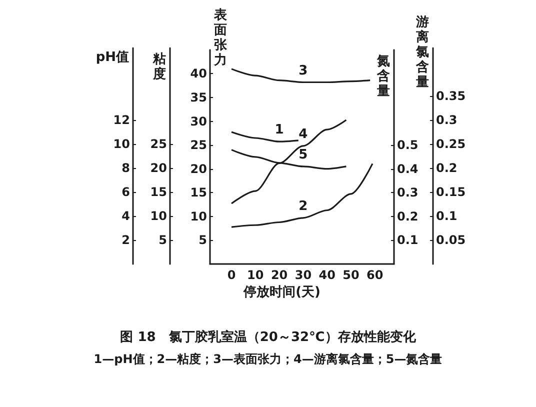 This screenshot has width=536, height=407. I want to click on line-series, so click(302, 195).